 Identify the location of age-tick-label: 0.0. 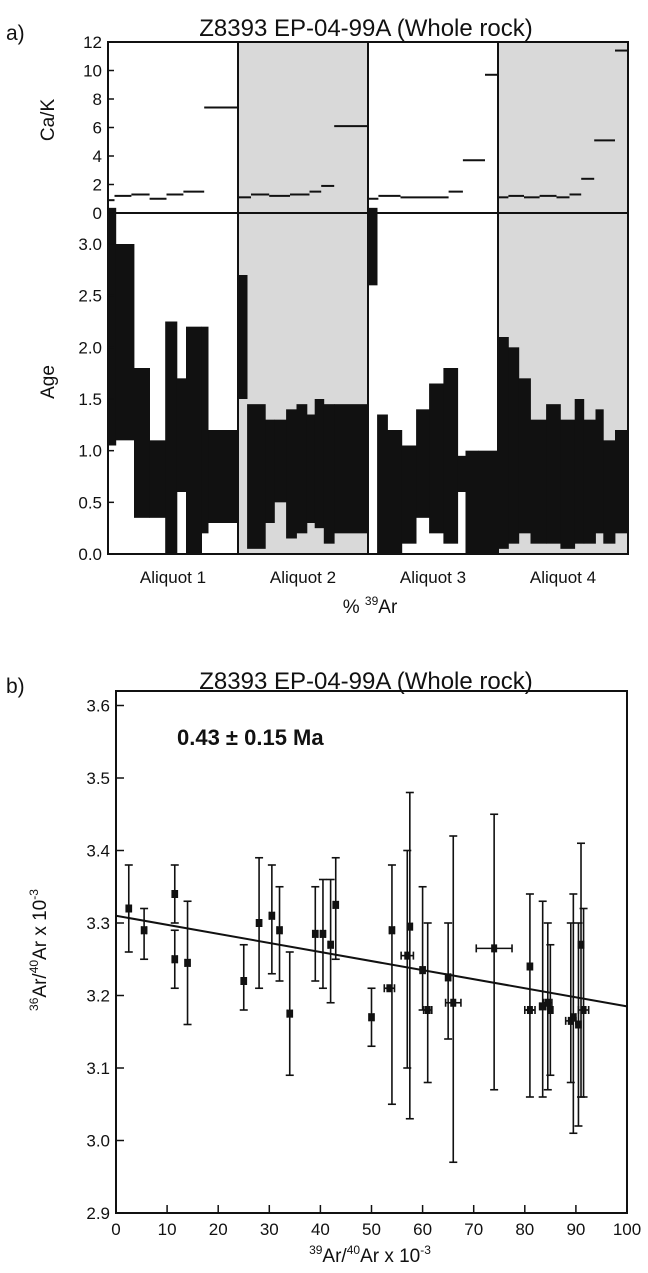
(90, 554).